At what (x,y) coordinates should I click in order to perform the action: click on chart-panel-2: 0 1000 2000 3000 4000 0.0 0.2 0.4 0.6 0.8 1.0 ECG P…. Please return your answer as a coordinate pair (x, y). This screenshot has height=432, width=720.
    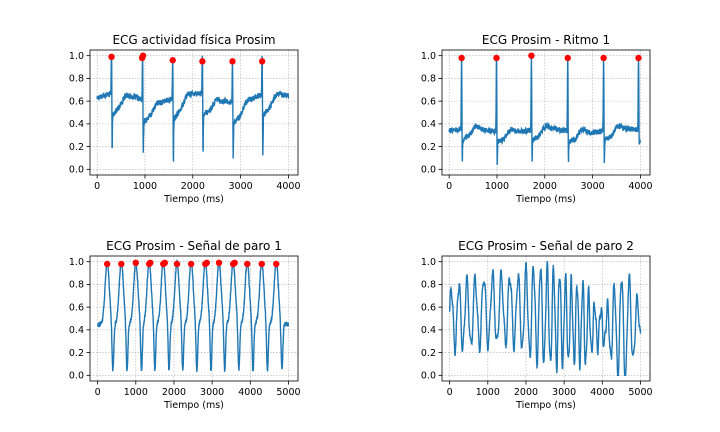
    Looking at the image, I should click on (537, 119).